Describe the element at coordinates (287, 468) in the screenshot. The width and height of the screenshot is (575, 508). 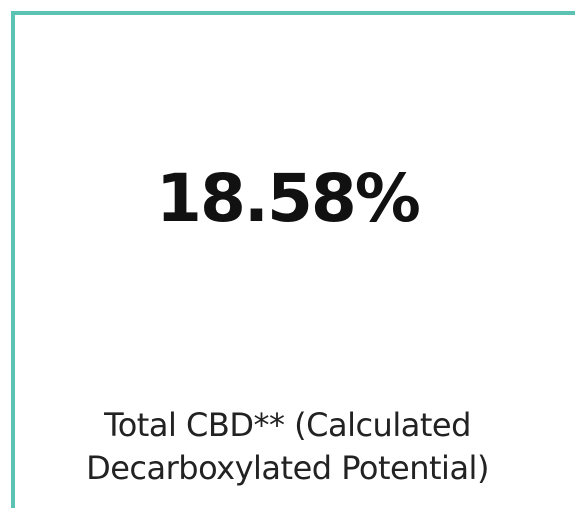
I see `total-cbd-label-line-2: Decarboxylated Potential)` at that location.